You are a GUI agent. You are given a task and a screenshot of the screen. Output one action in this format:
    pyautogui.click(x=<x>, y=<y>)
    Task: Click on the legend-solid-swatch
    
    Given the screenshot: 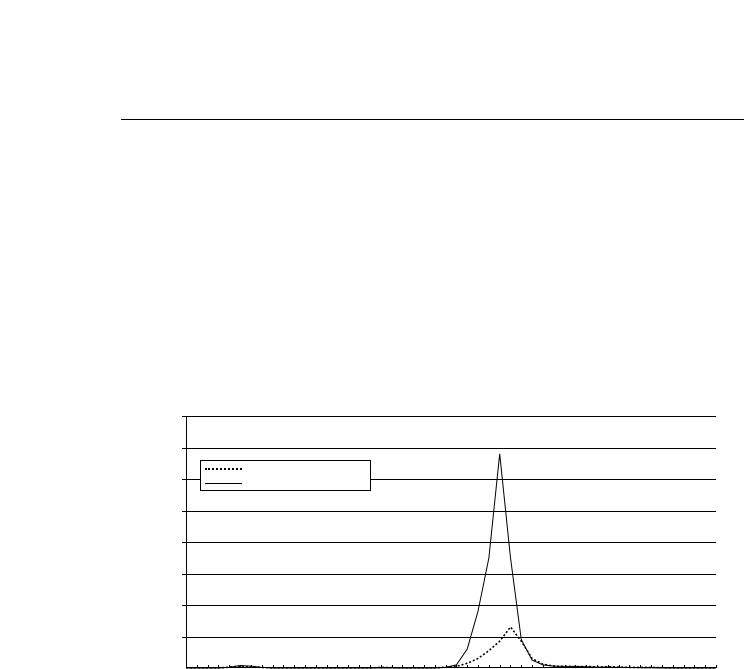 What is the action you would take?
    pyautogui.click(x=223, y=483)
    